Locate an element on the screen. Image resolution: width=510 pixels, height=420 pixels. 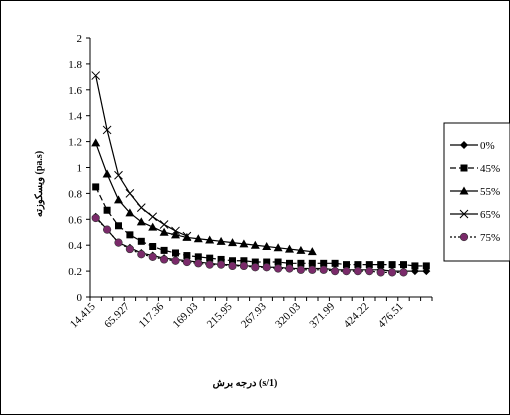
legend-box is located at coordinates (476, 192).